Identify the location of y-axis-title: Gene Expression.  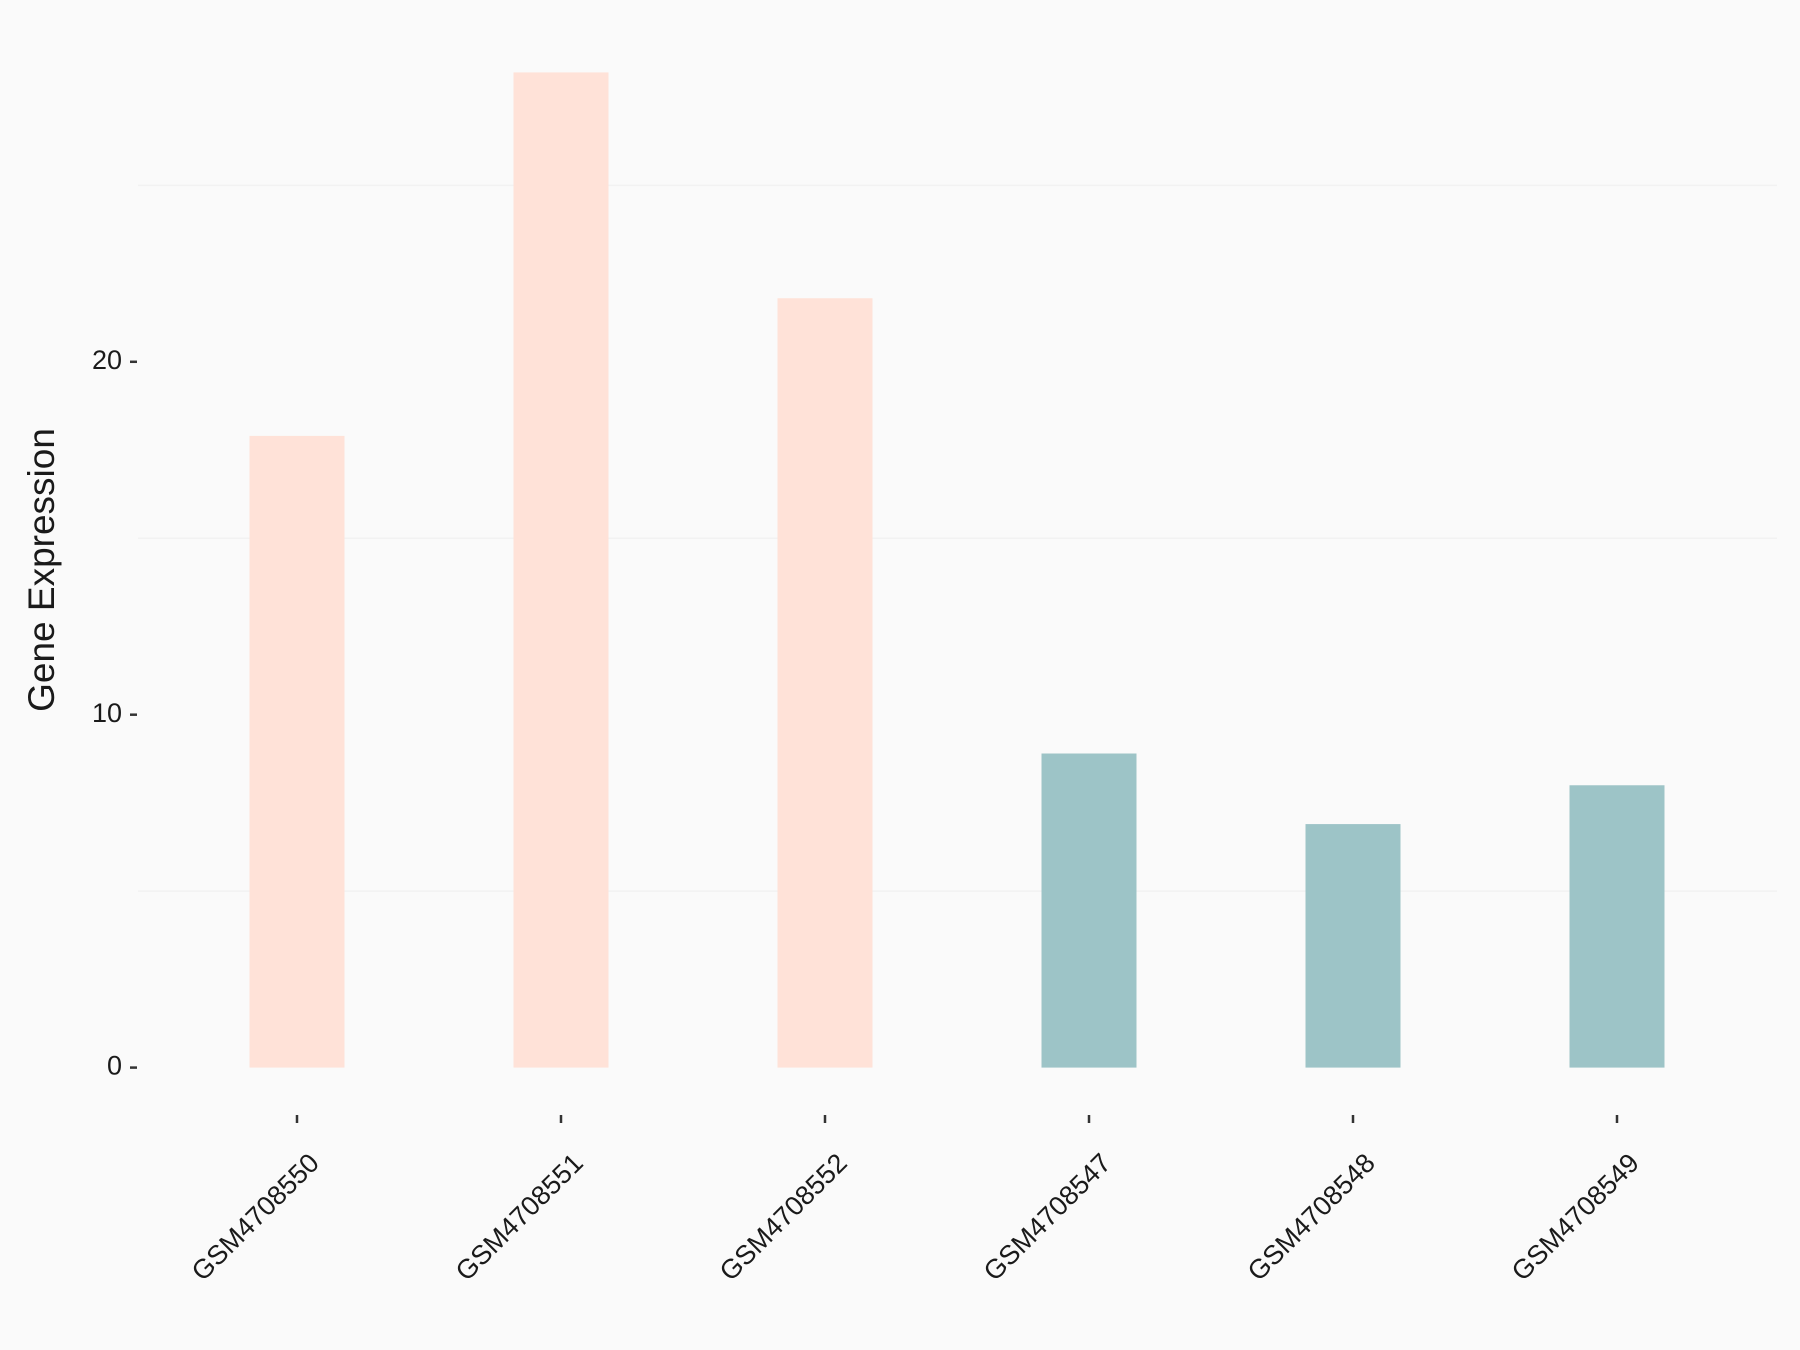
(41, 570).